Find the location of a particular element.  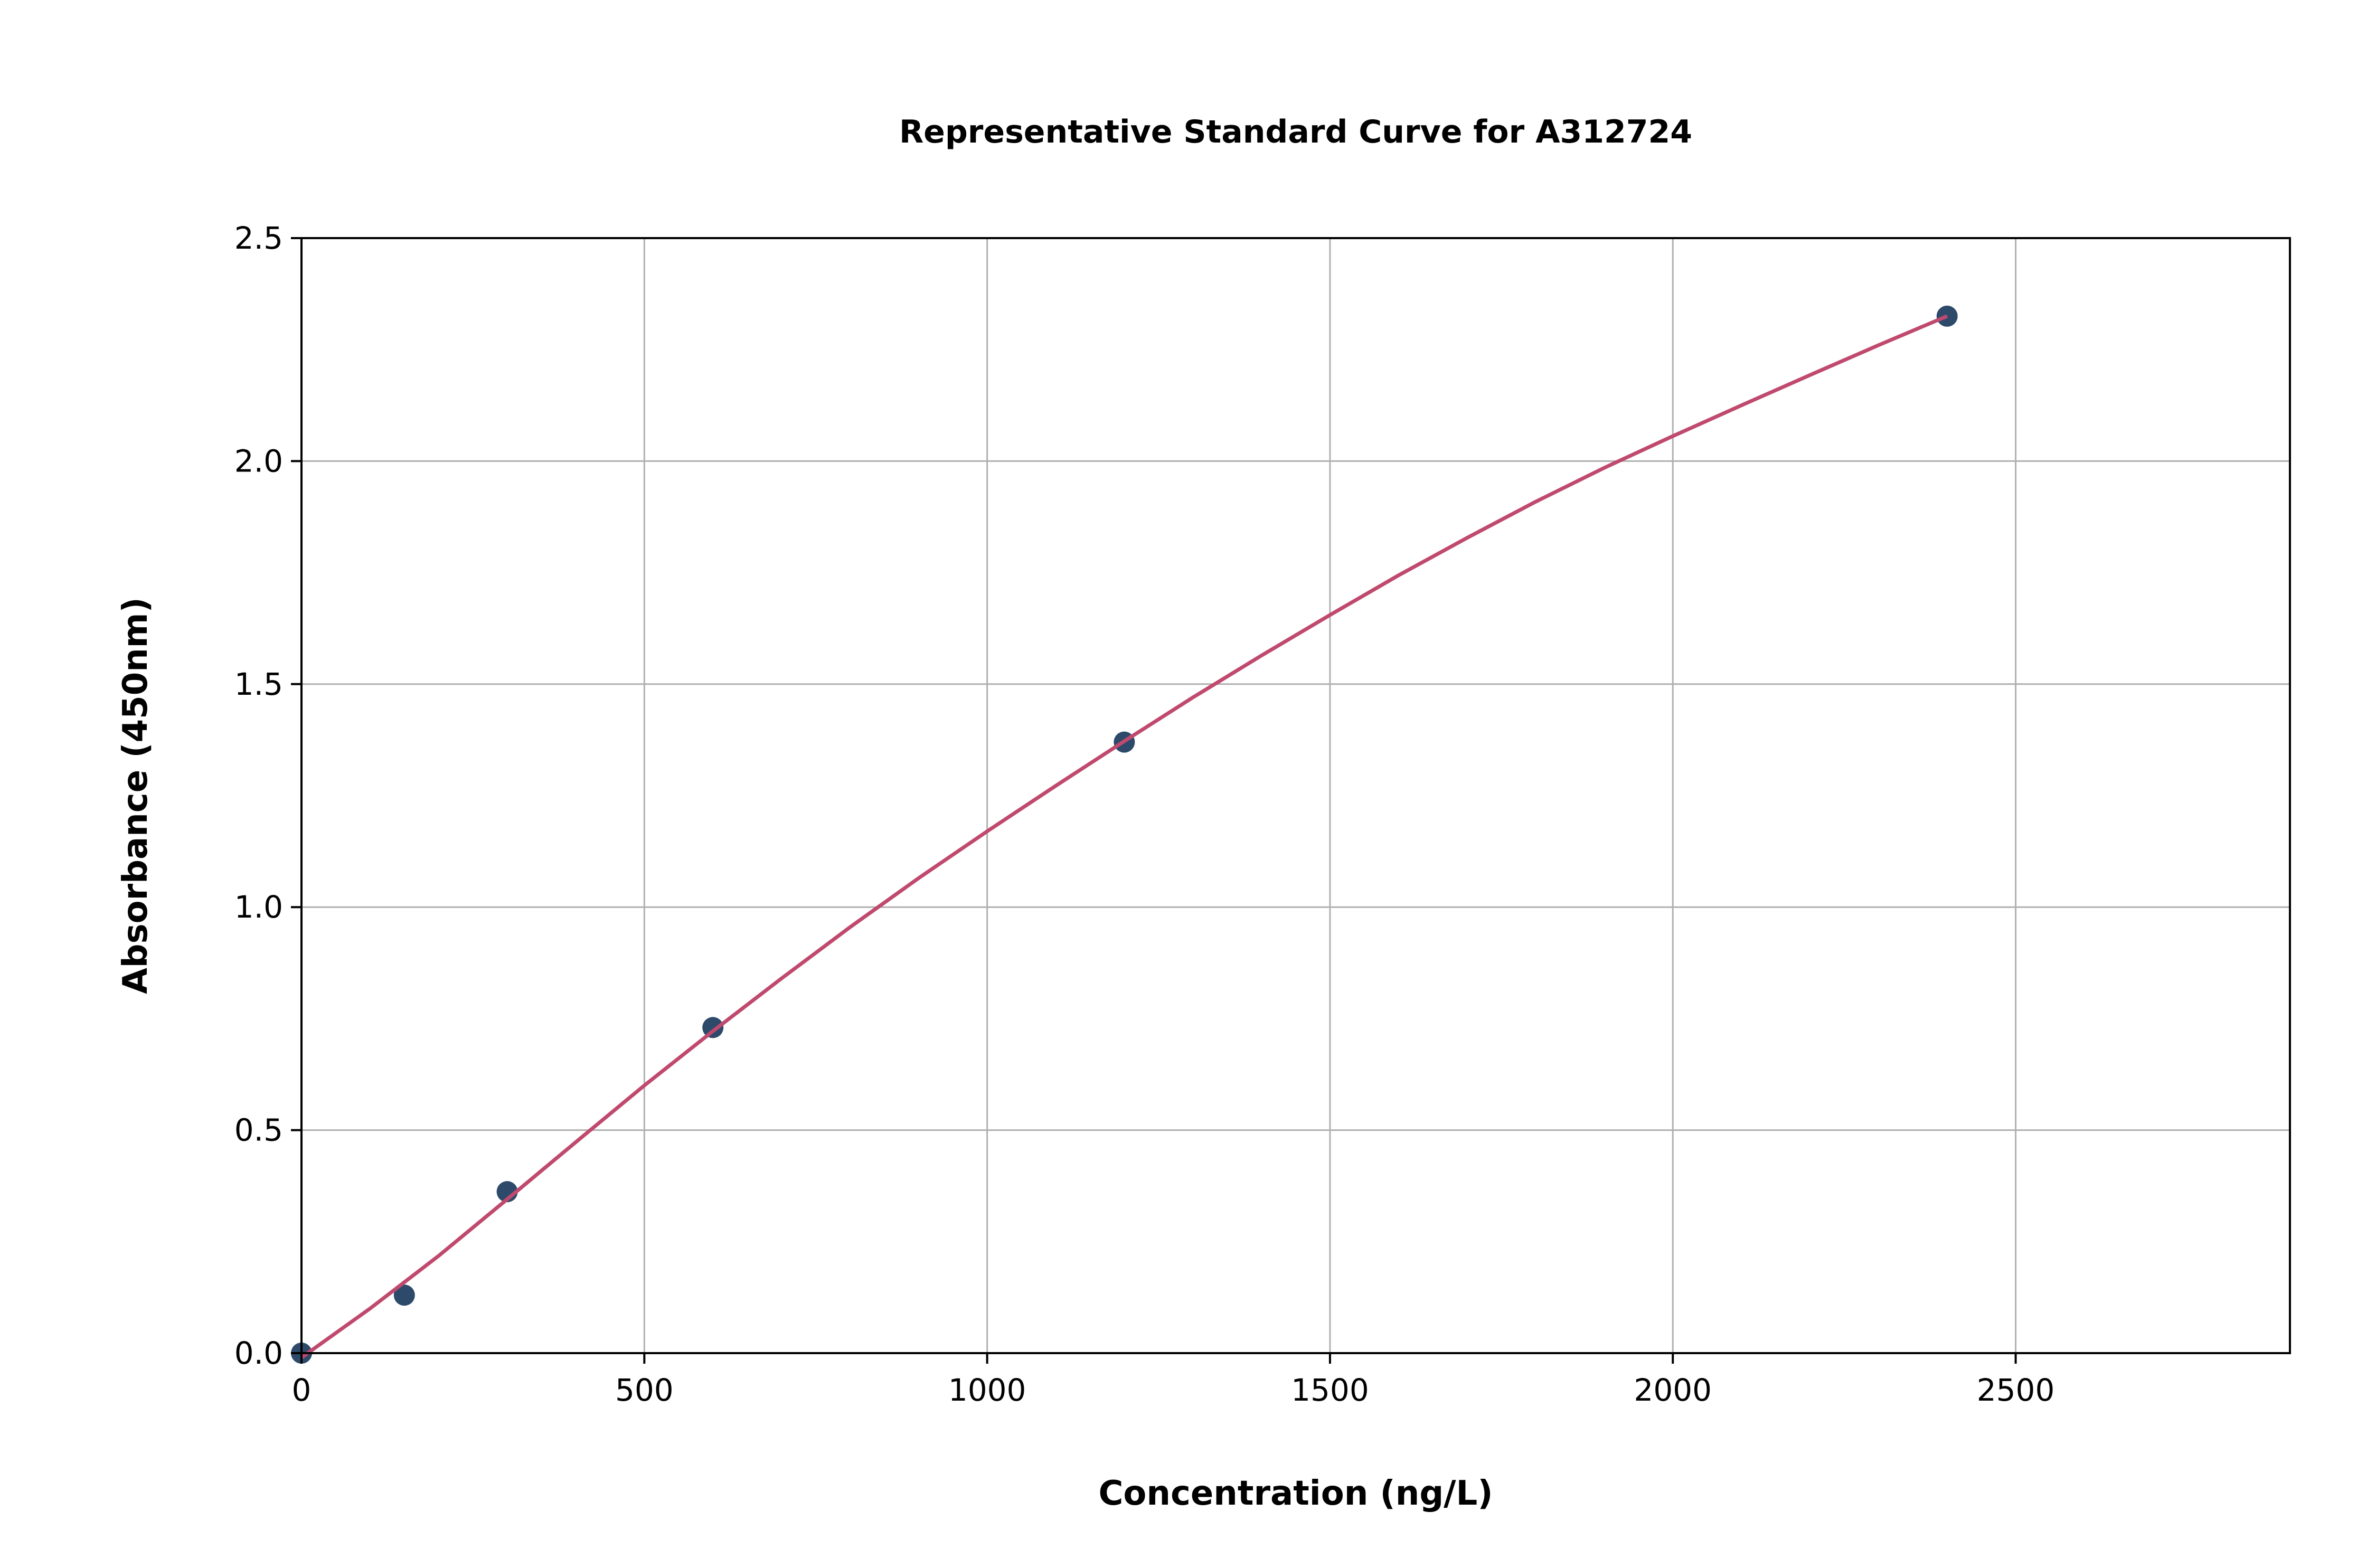

x-tick-label: 1500 is located at coordinates (1330, 1390).